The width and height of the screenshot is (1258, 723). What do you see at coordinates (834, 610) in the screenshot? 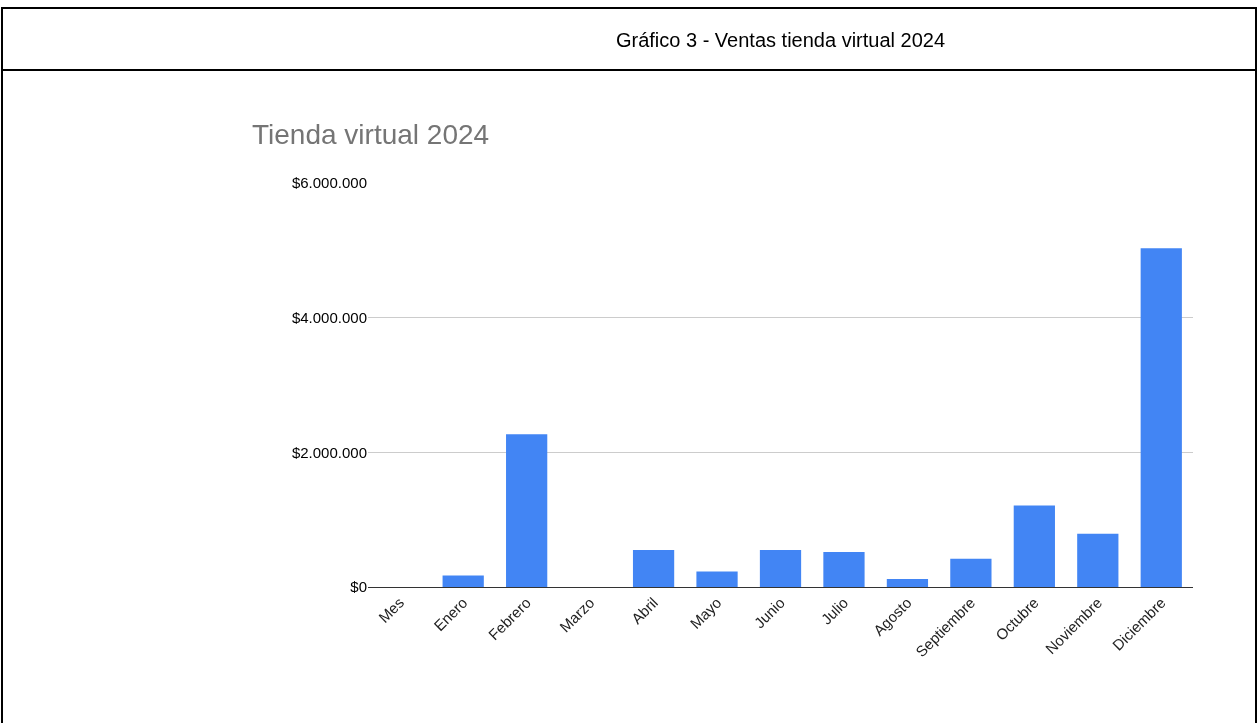
I see `x-tick-label: Julio` at bounding box center [834, 610].